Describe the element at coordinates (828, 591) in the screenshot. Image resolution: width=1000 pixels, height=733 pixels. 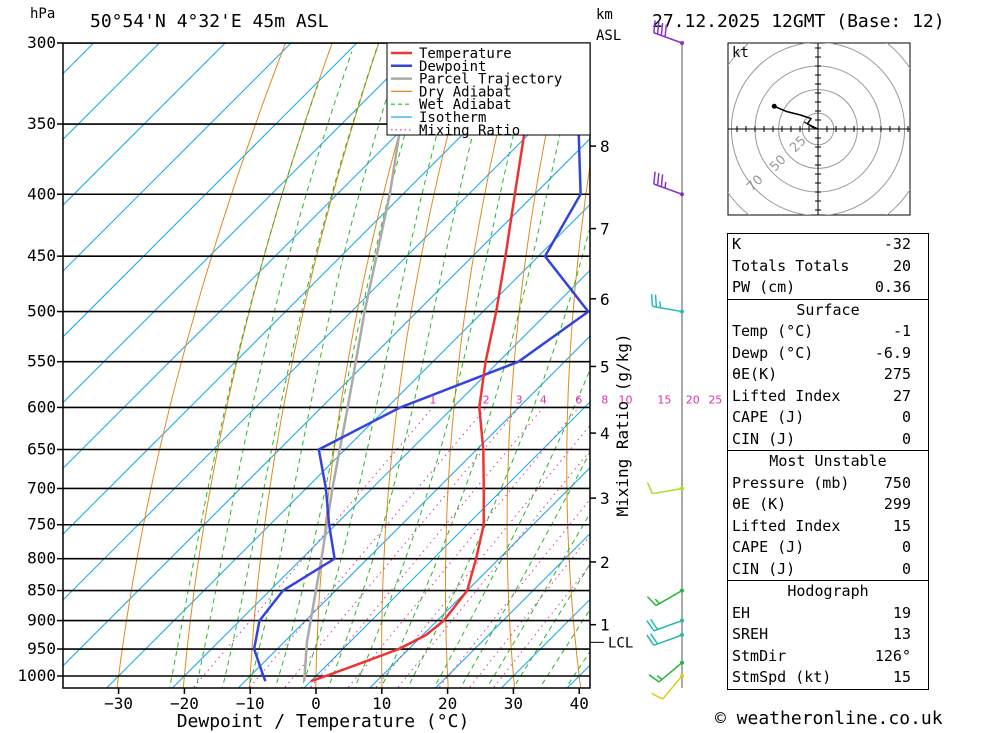
I see `index-section-title: Hodograph` at that location.